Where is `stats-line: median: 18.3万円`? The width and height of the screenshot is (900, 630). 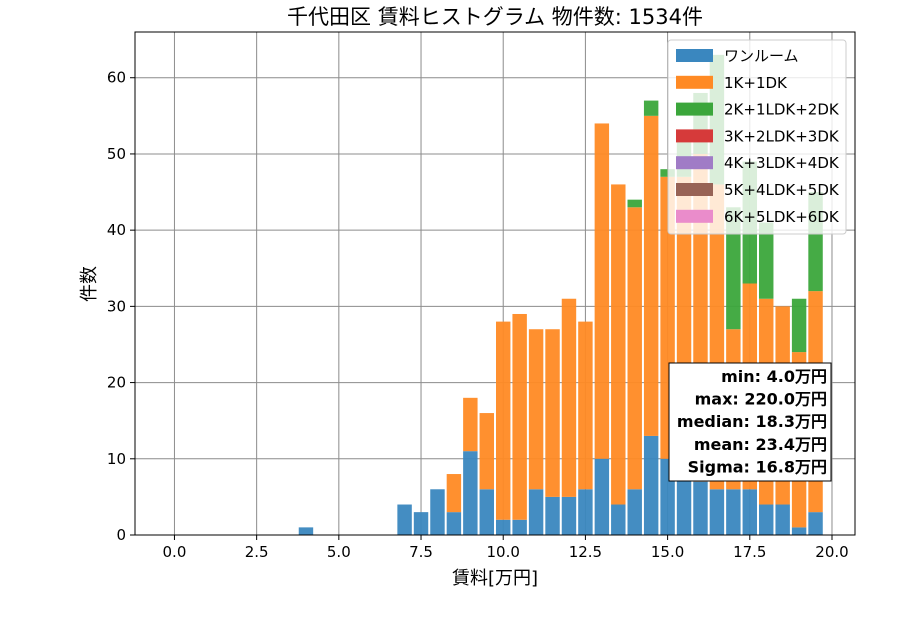 stats-line: median: 18.3万円 is located at coordinates (752, 421).